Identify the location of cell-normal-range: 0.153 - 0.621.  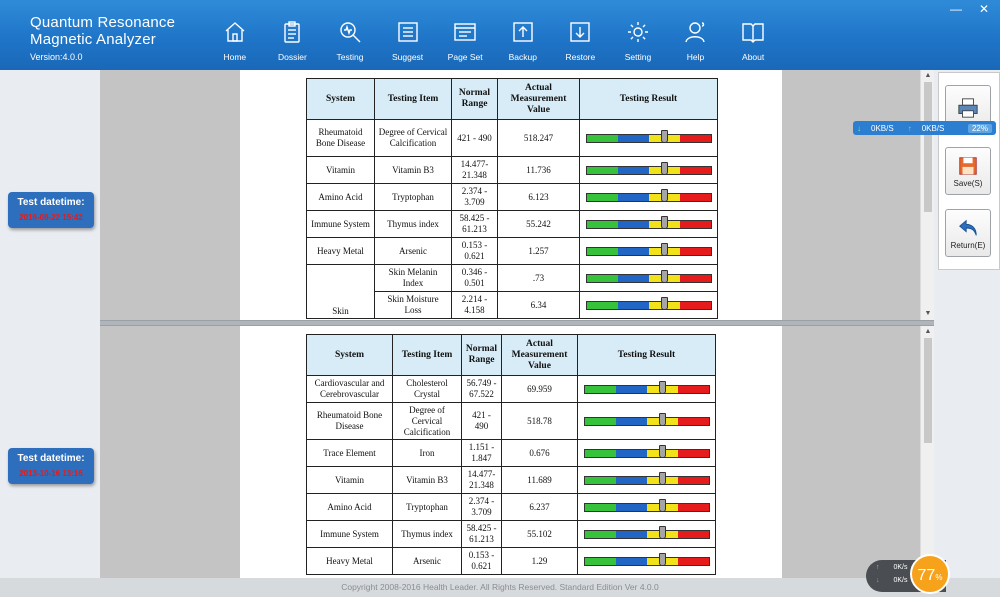
(481, 561).